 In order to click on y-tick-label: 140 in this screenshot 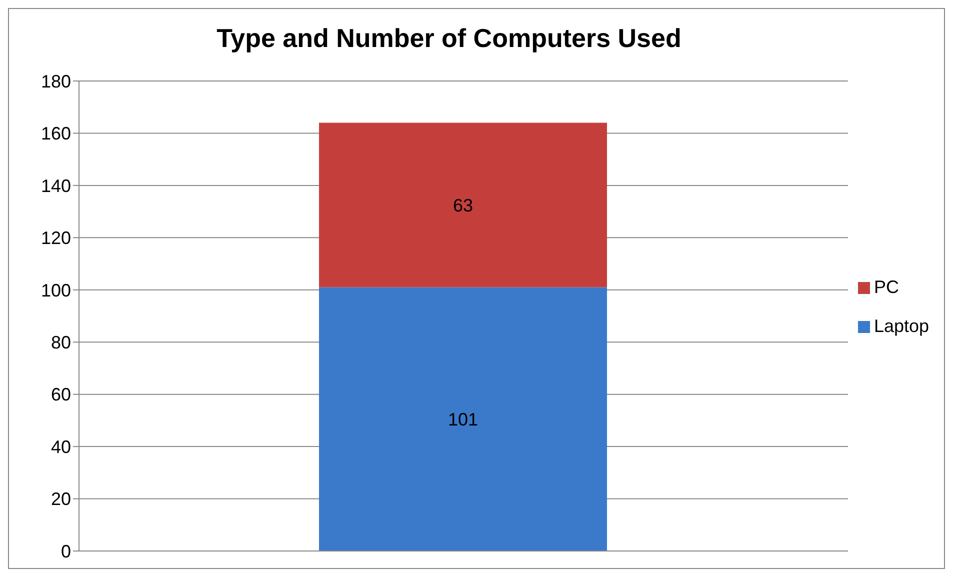, I will do `click(55, 186)`.